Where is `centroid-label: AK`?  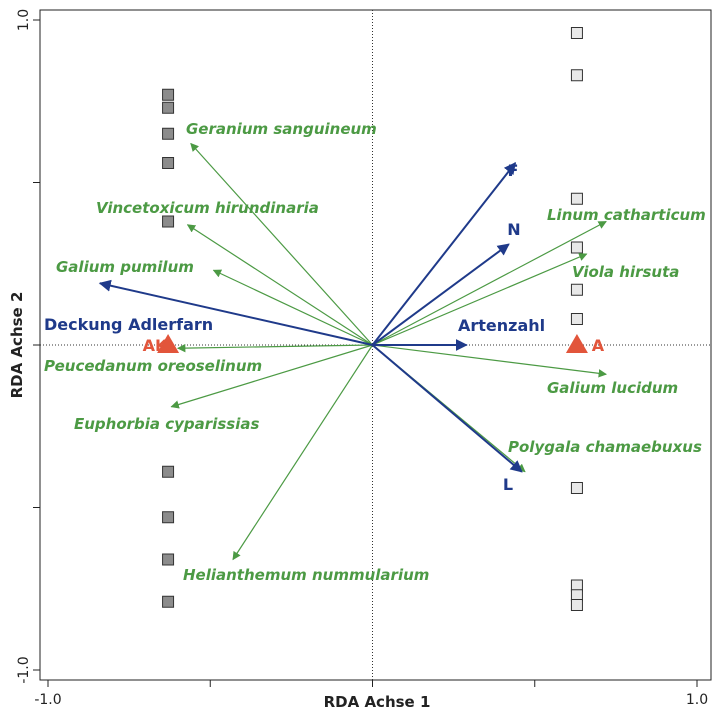
centroid-label: AK is located at coordinates (155, 345).